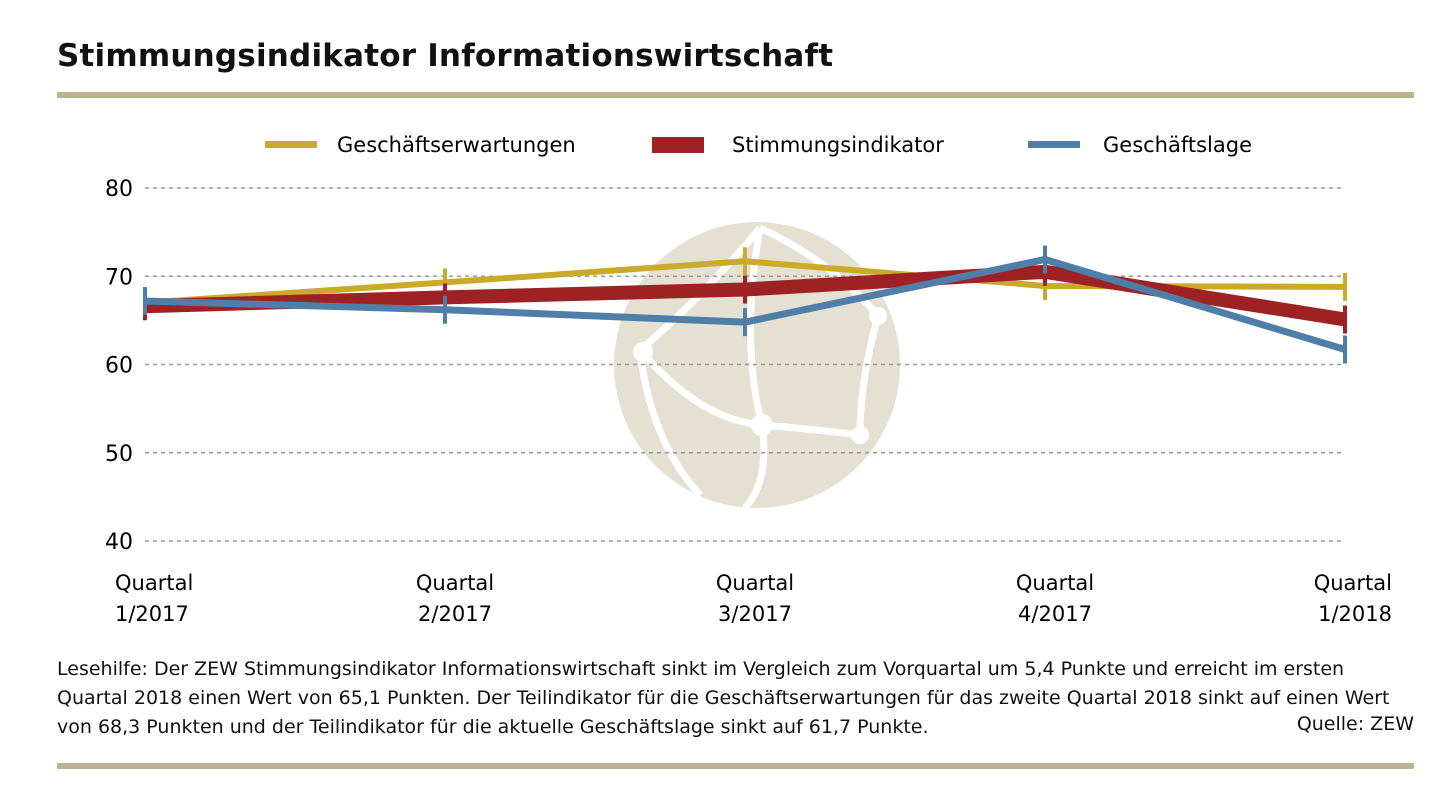 The width and height of the screenshot is (1453, 812). I want to click on legend-label: Stimmungsindikator, so click(838, 145).